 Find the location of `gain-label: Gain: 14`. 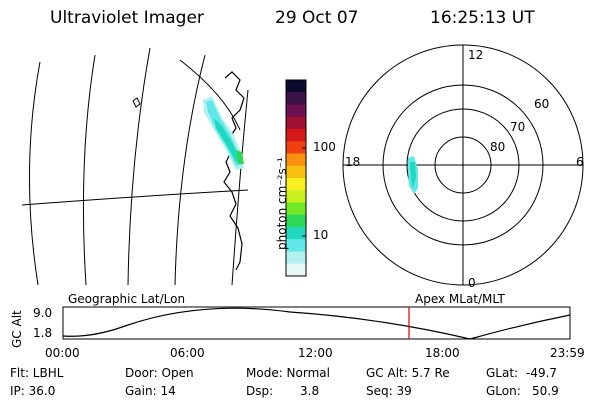

gain-label: Gain: 14 is located at coordinates (150, 391).